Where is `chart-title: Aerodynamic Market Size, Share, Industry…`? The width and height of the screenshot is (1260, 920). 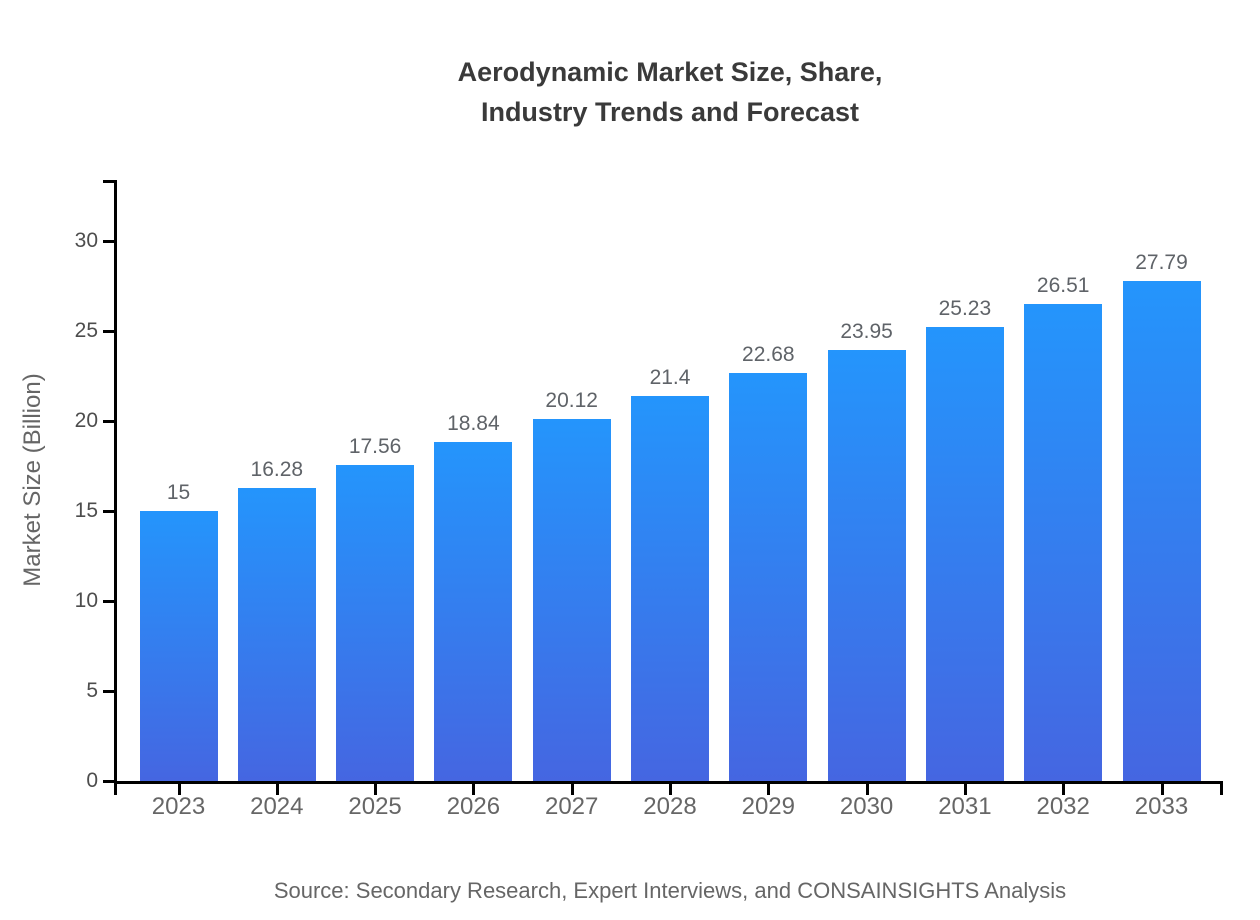 chart-title: Aerodynamic Market Size, Share, Industry… is located at coordinates (670, 92).